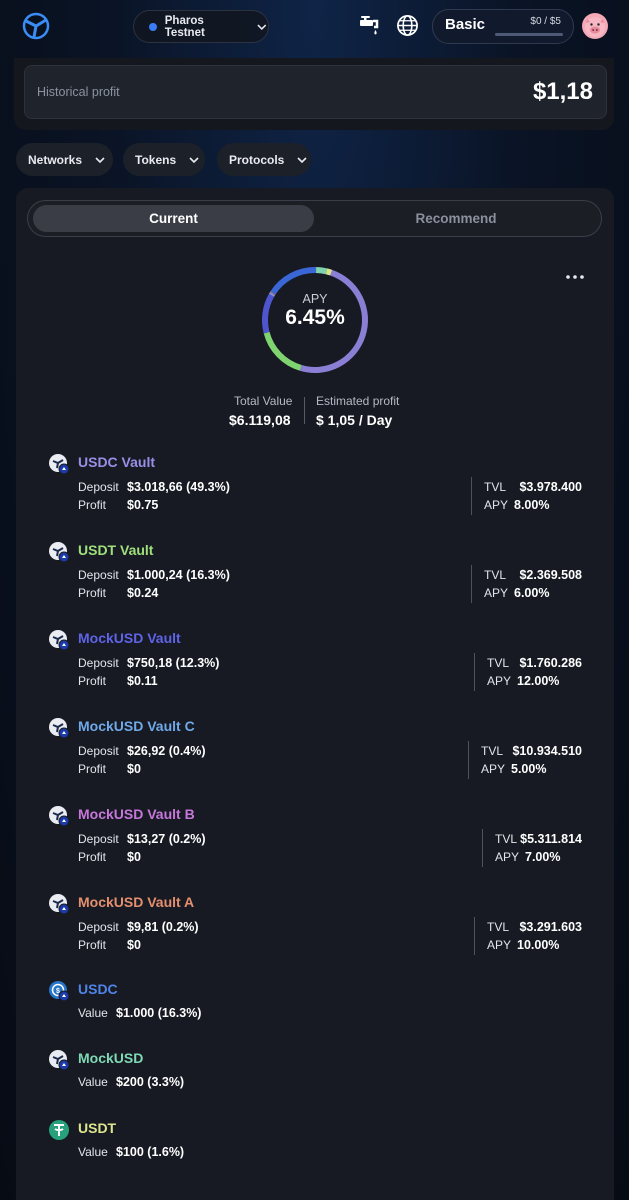  What do you see at coordinates (503, 26) in the screenshot?
I see `plan-badge: Basic $0 / $5` at bounding box center [503, 26].